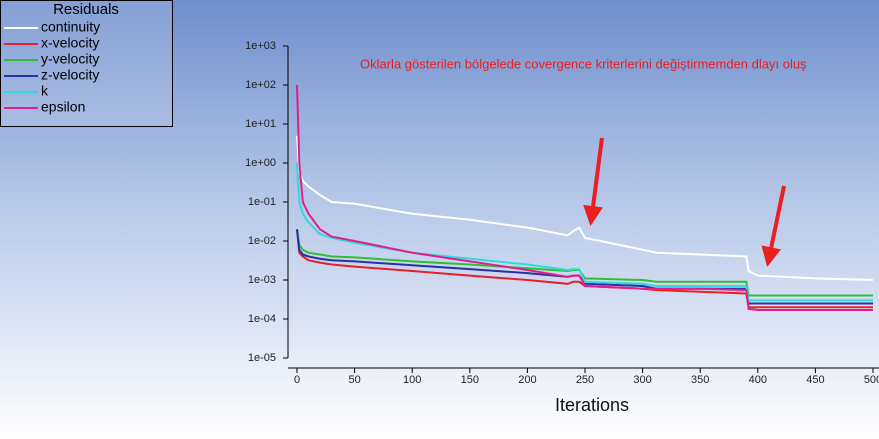 This screenshot has height=439, width=879. What do you see at coordinates (758, 380) in the screenshot?
I see `x-tick-label: 400` at bounding box center [758, 380].